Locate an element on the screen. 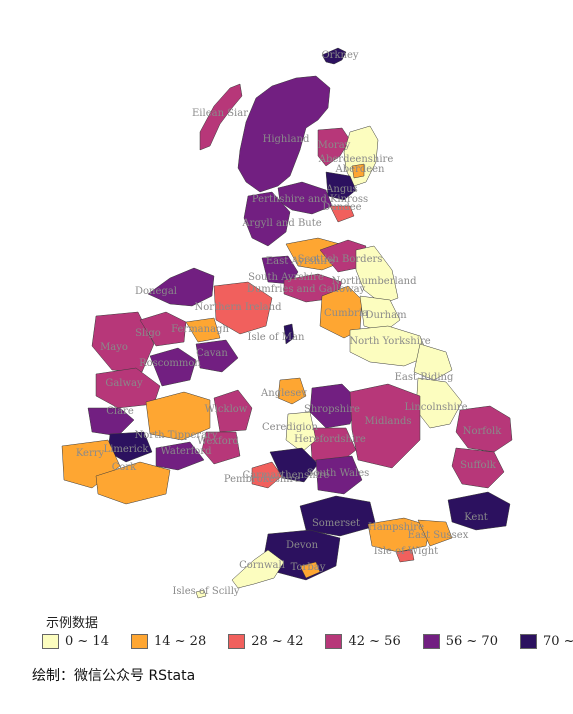  region-torbay is located at coordinates (310, 570).